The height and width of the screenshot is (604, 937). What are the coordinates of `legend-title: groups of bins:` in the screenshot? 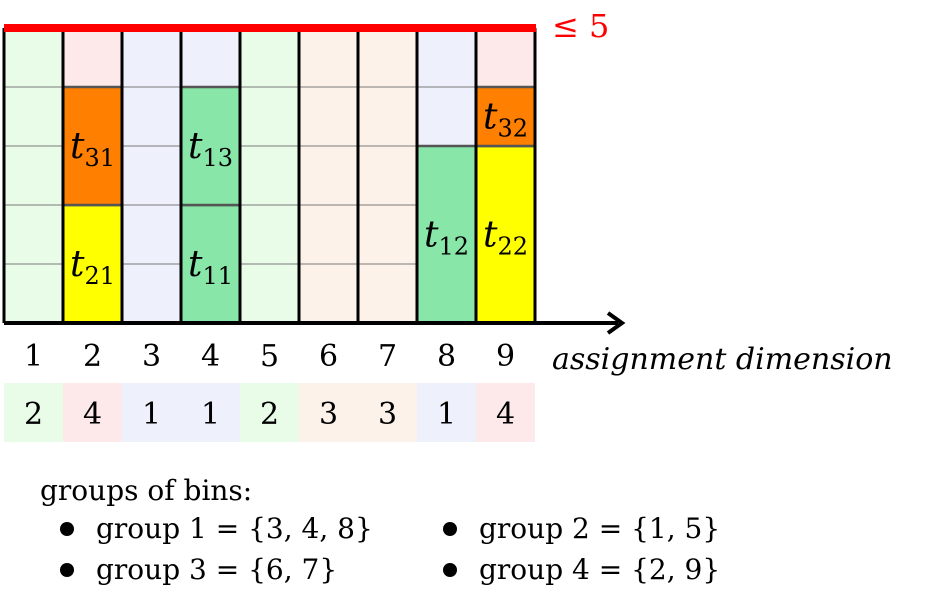 It's located at (146, 490).